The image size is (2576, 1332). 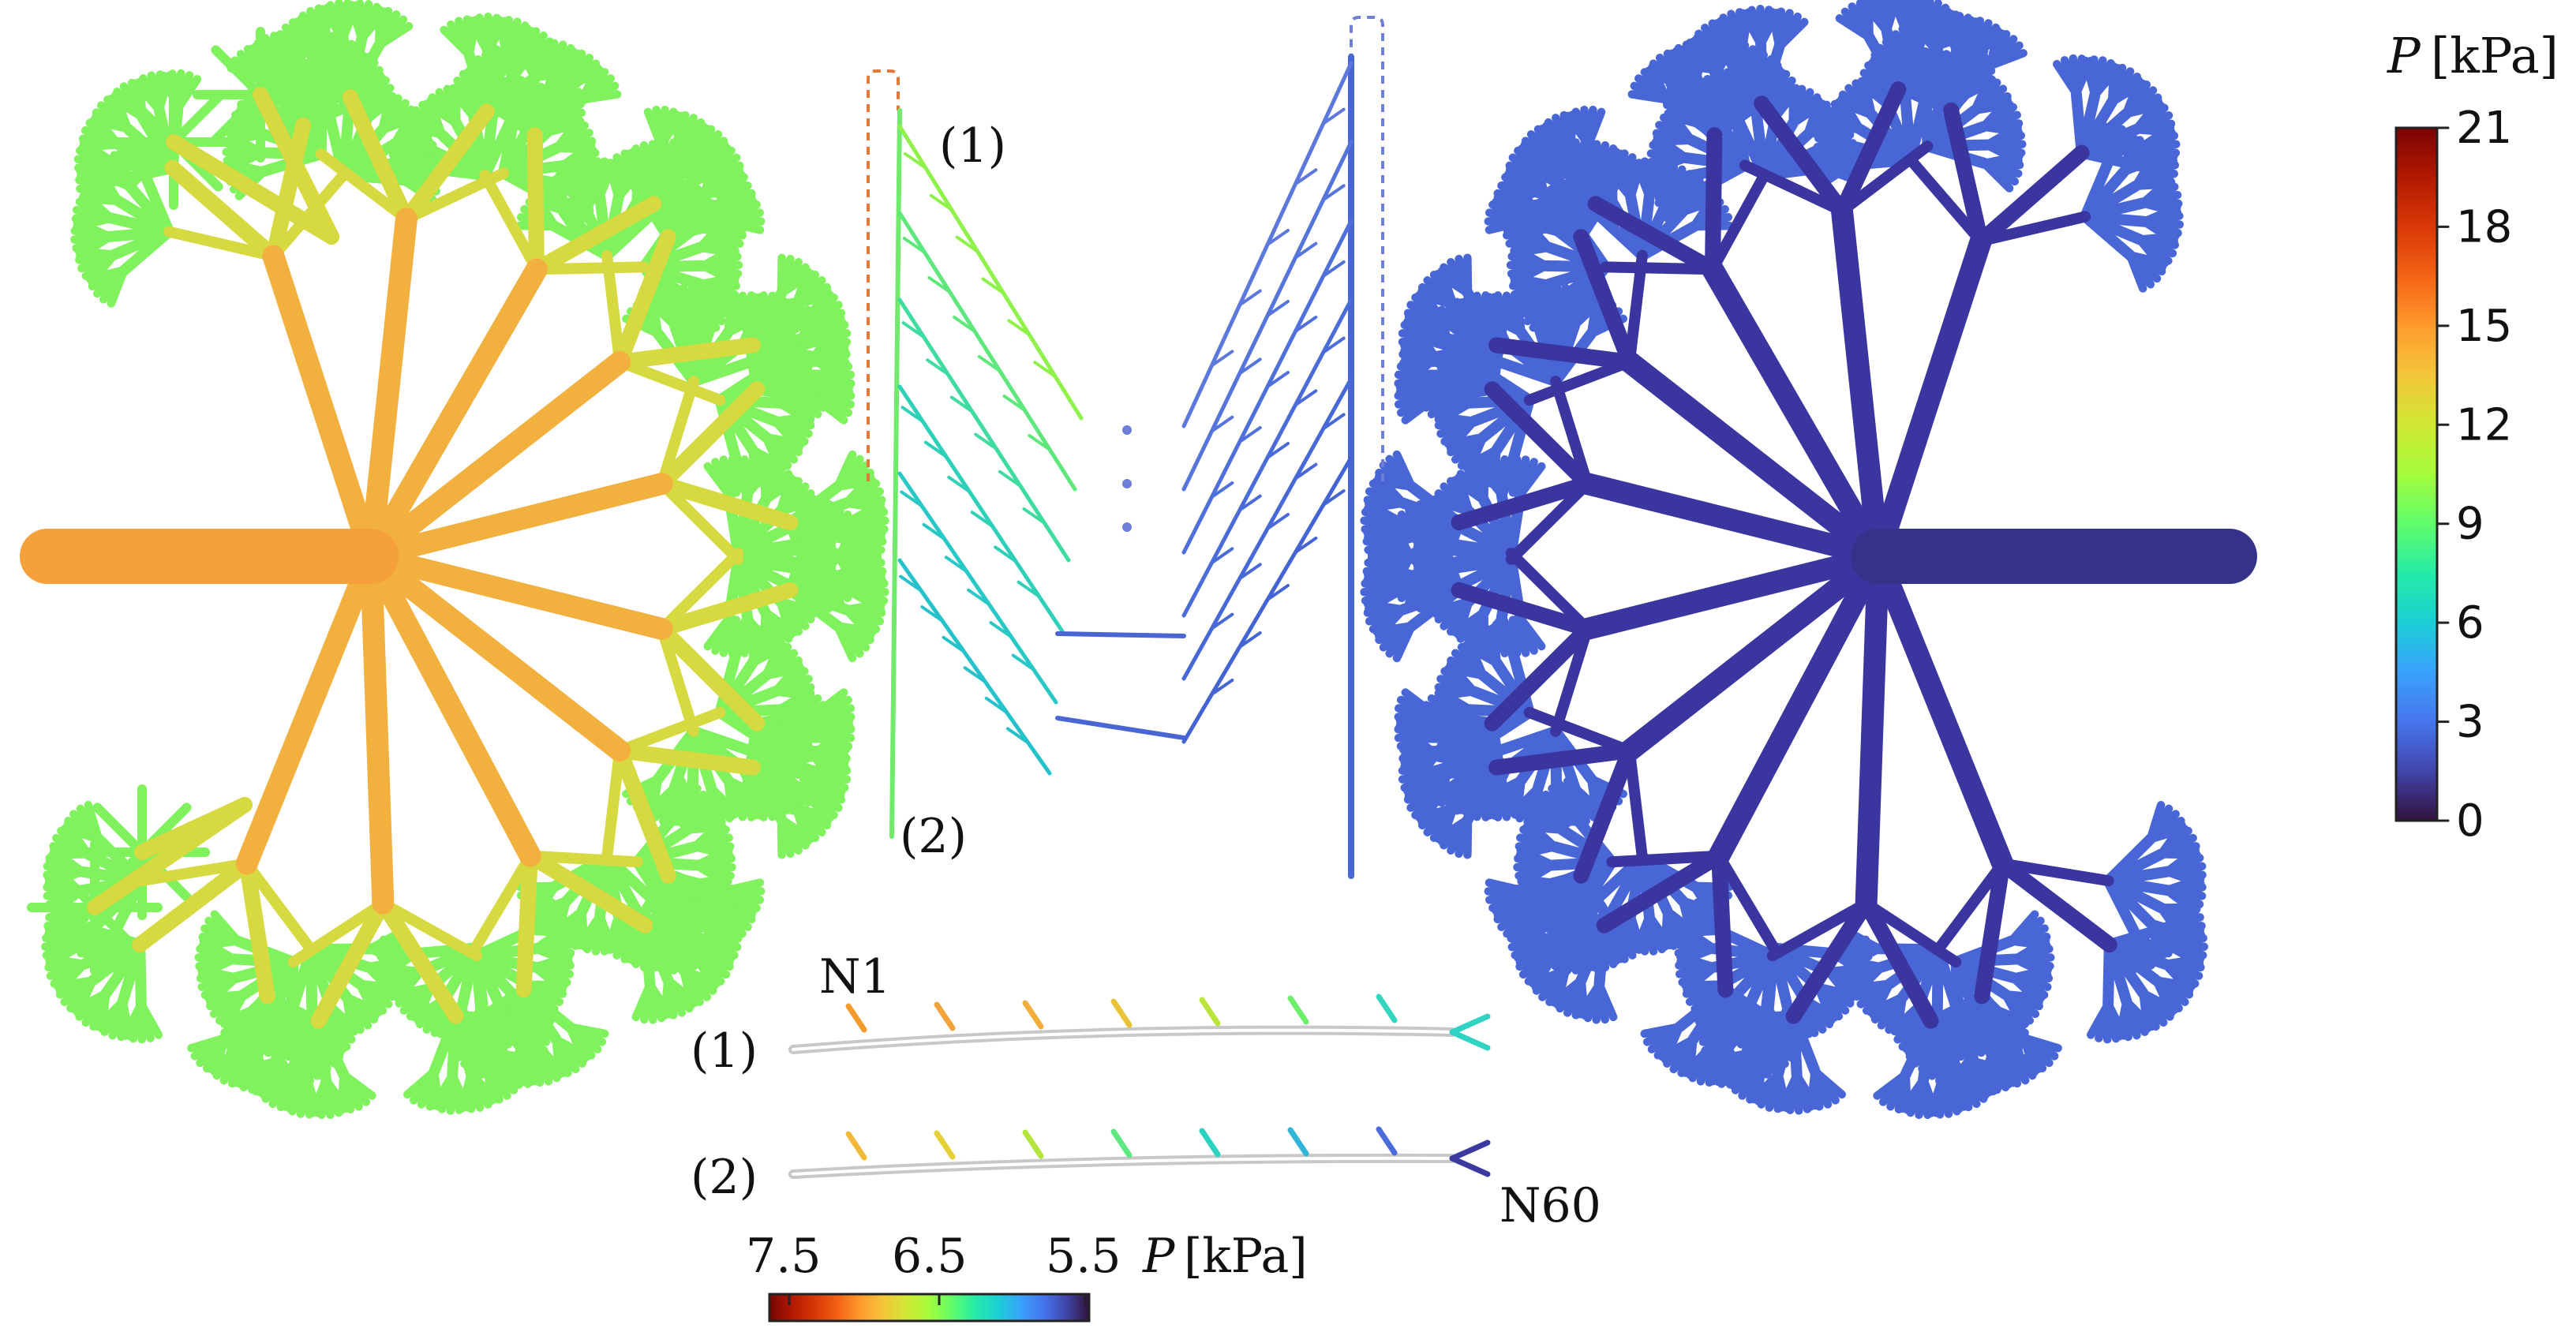 I want to click on path-side-branches, so click(x=1168, y=1085).